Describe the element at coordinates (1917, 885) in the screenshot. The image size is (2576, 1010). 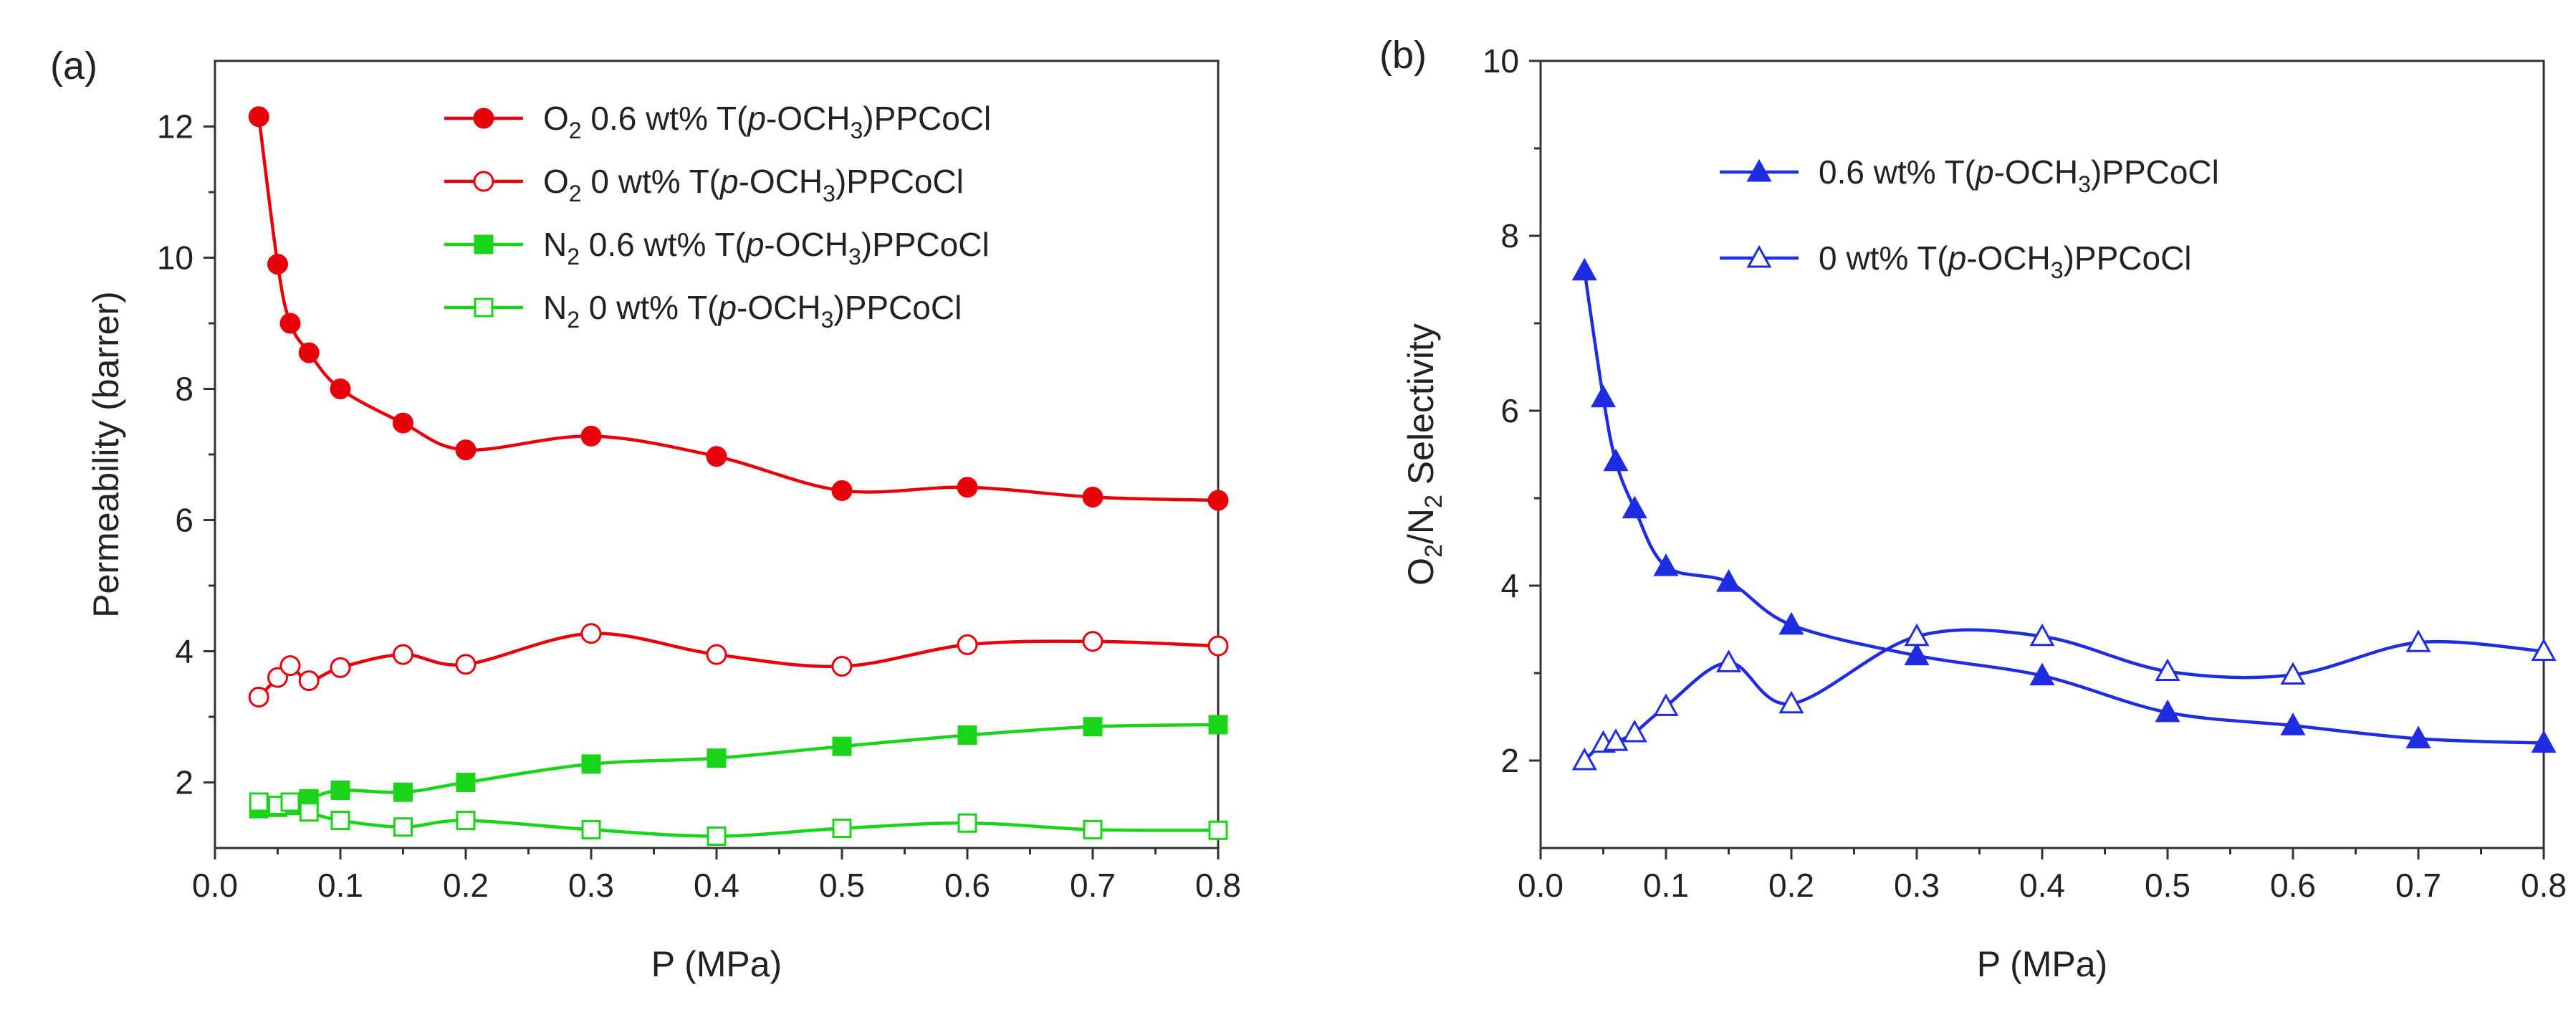
I see `panel-b-xtick-label: 0.3` at that location.